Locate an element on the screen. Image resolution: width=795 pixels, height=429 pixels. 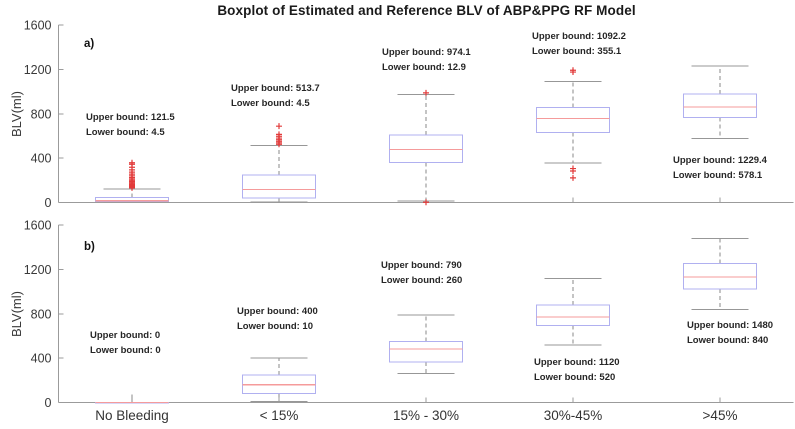
x-tick-label: 30%-45% is located at coordinates (573, 415).